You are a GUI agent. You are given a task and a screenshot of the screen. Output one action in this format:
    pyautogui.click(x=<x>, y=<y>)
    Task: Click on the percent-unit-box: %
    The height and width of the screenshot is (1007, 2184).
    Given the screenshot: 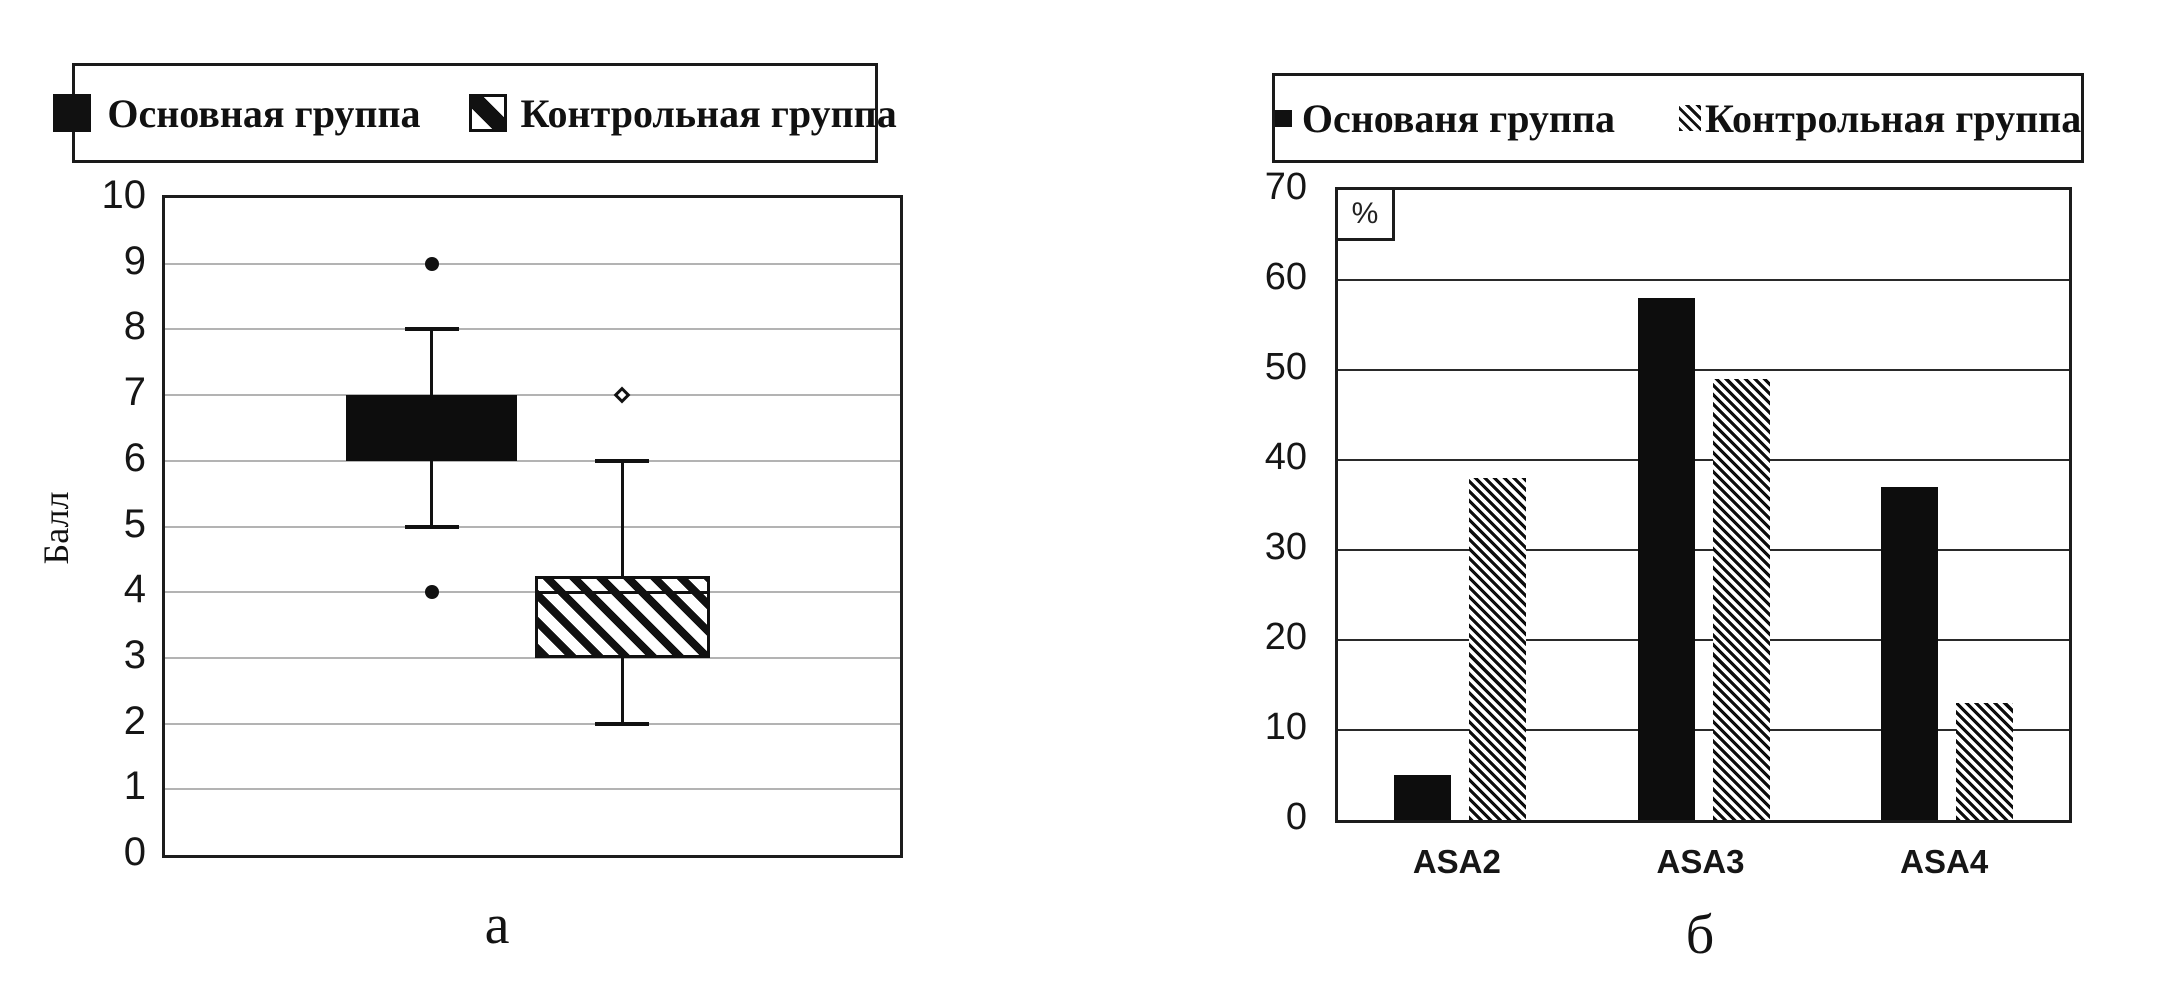 What is the action you would take?
    pyautogui.click(x=1365, y=214)
    